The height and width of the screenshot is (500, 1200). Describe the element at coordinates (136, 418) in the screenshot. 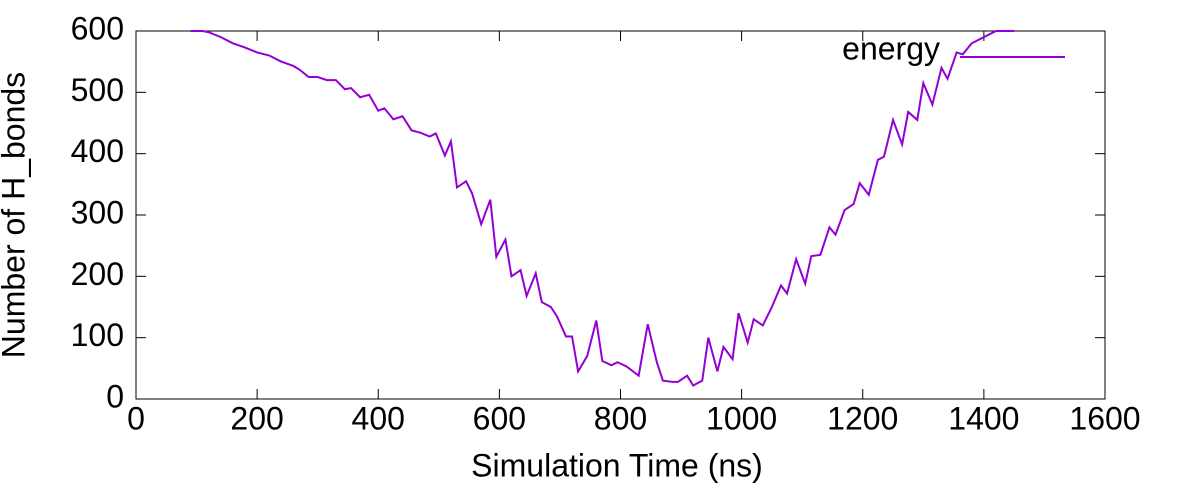

I see `x-tick-label: 0` at that location.